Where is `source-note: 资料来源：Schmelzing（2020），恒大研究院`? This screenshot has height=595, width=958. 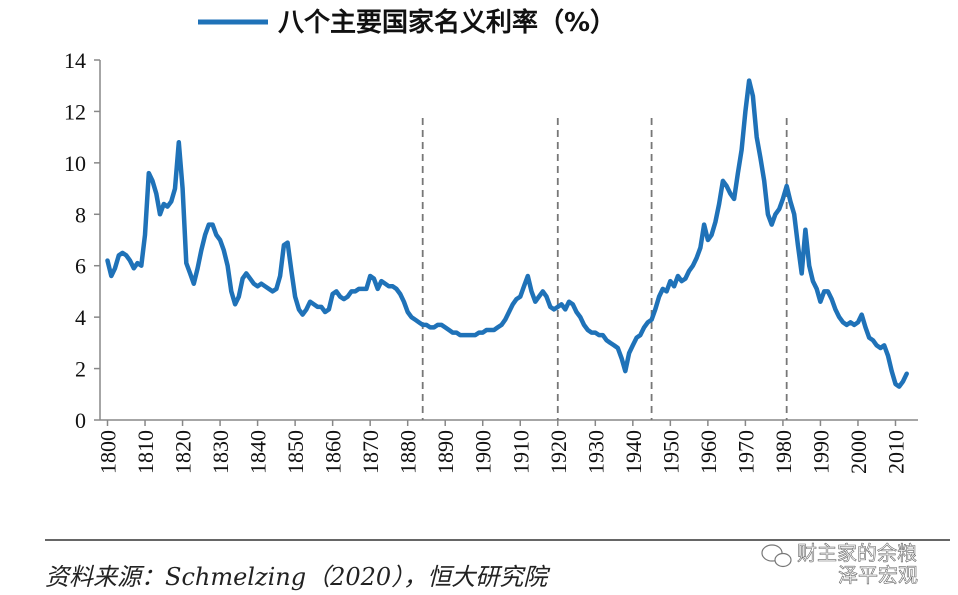
source-note: 资料来源：Schmelzing（2020），恒大研究院 is located at coordinates (298, 577).